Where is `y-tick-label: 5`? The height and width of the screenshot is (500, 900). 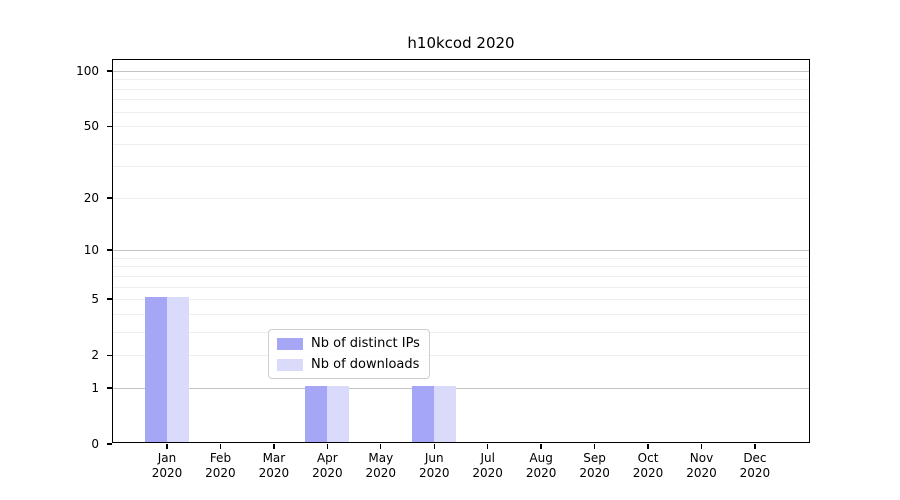
y-tick-label: 5 is located at coordinates (95, 299).